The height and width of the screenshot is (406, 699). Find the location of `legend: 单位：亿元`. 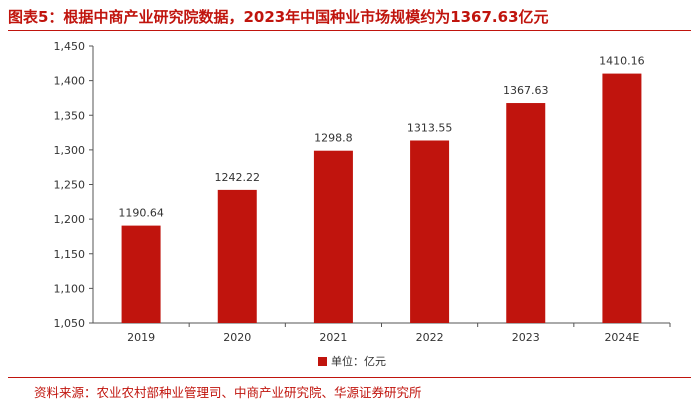

legend: 单位：亿元 is located at coordinates (352, 361).